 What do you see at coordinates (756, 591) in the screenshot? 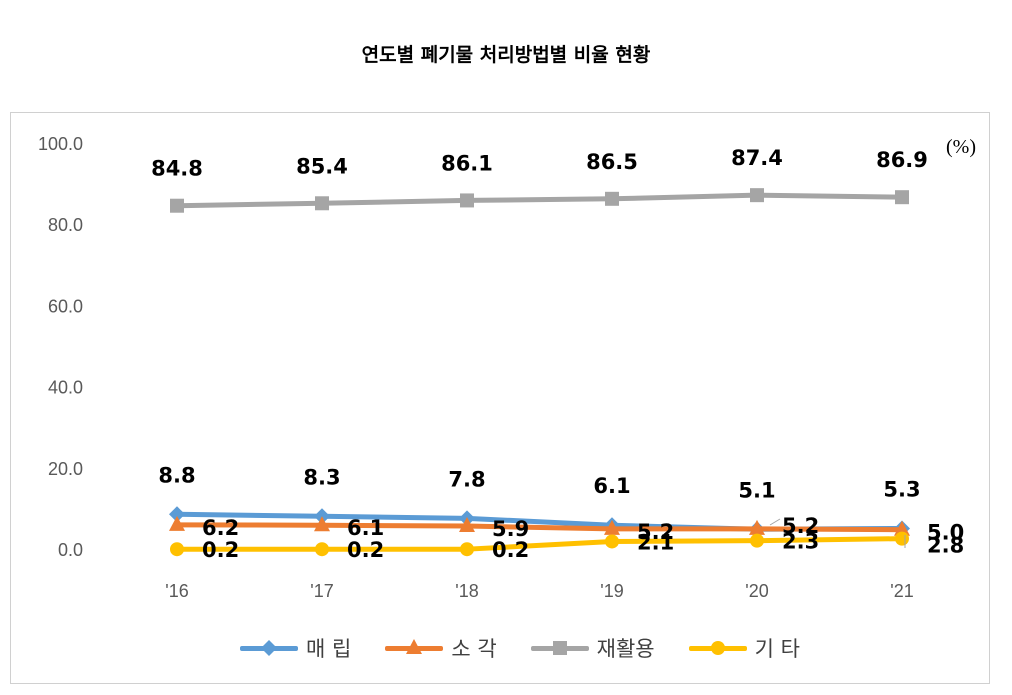
I see `x-tick-label: '20` at bounding box center [756, 591].